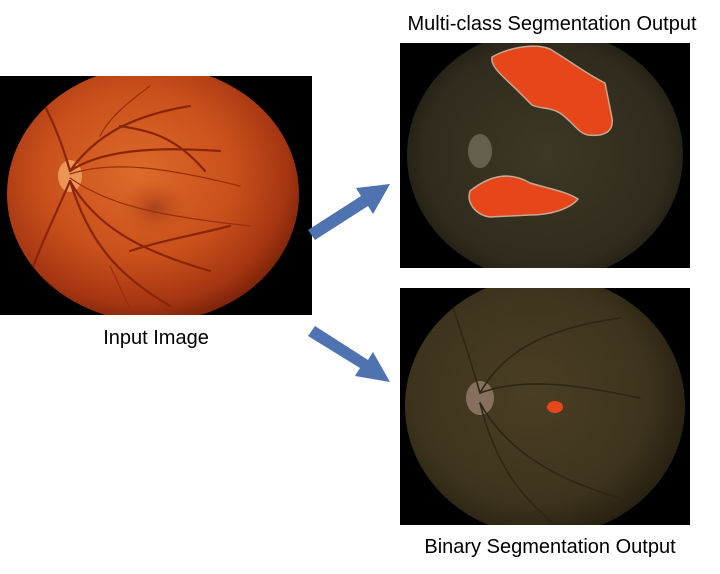  I want to click on binary-output-label: Binary Segmentation Output, so click(550, 547).